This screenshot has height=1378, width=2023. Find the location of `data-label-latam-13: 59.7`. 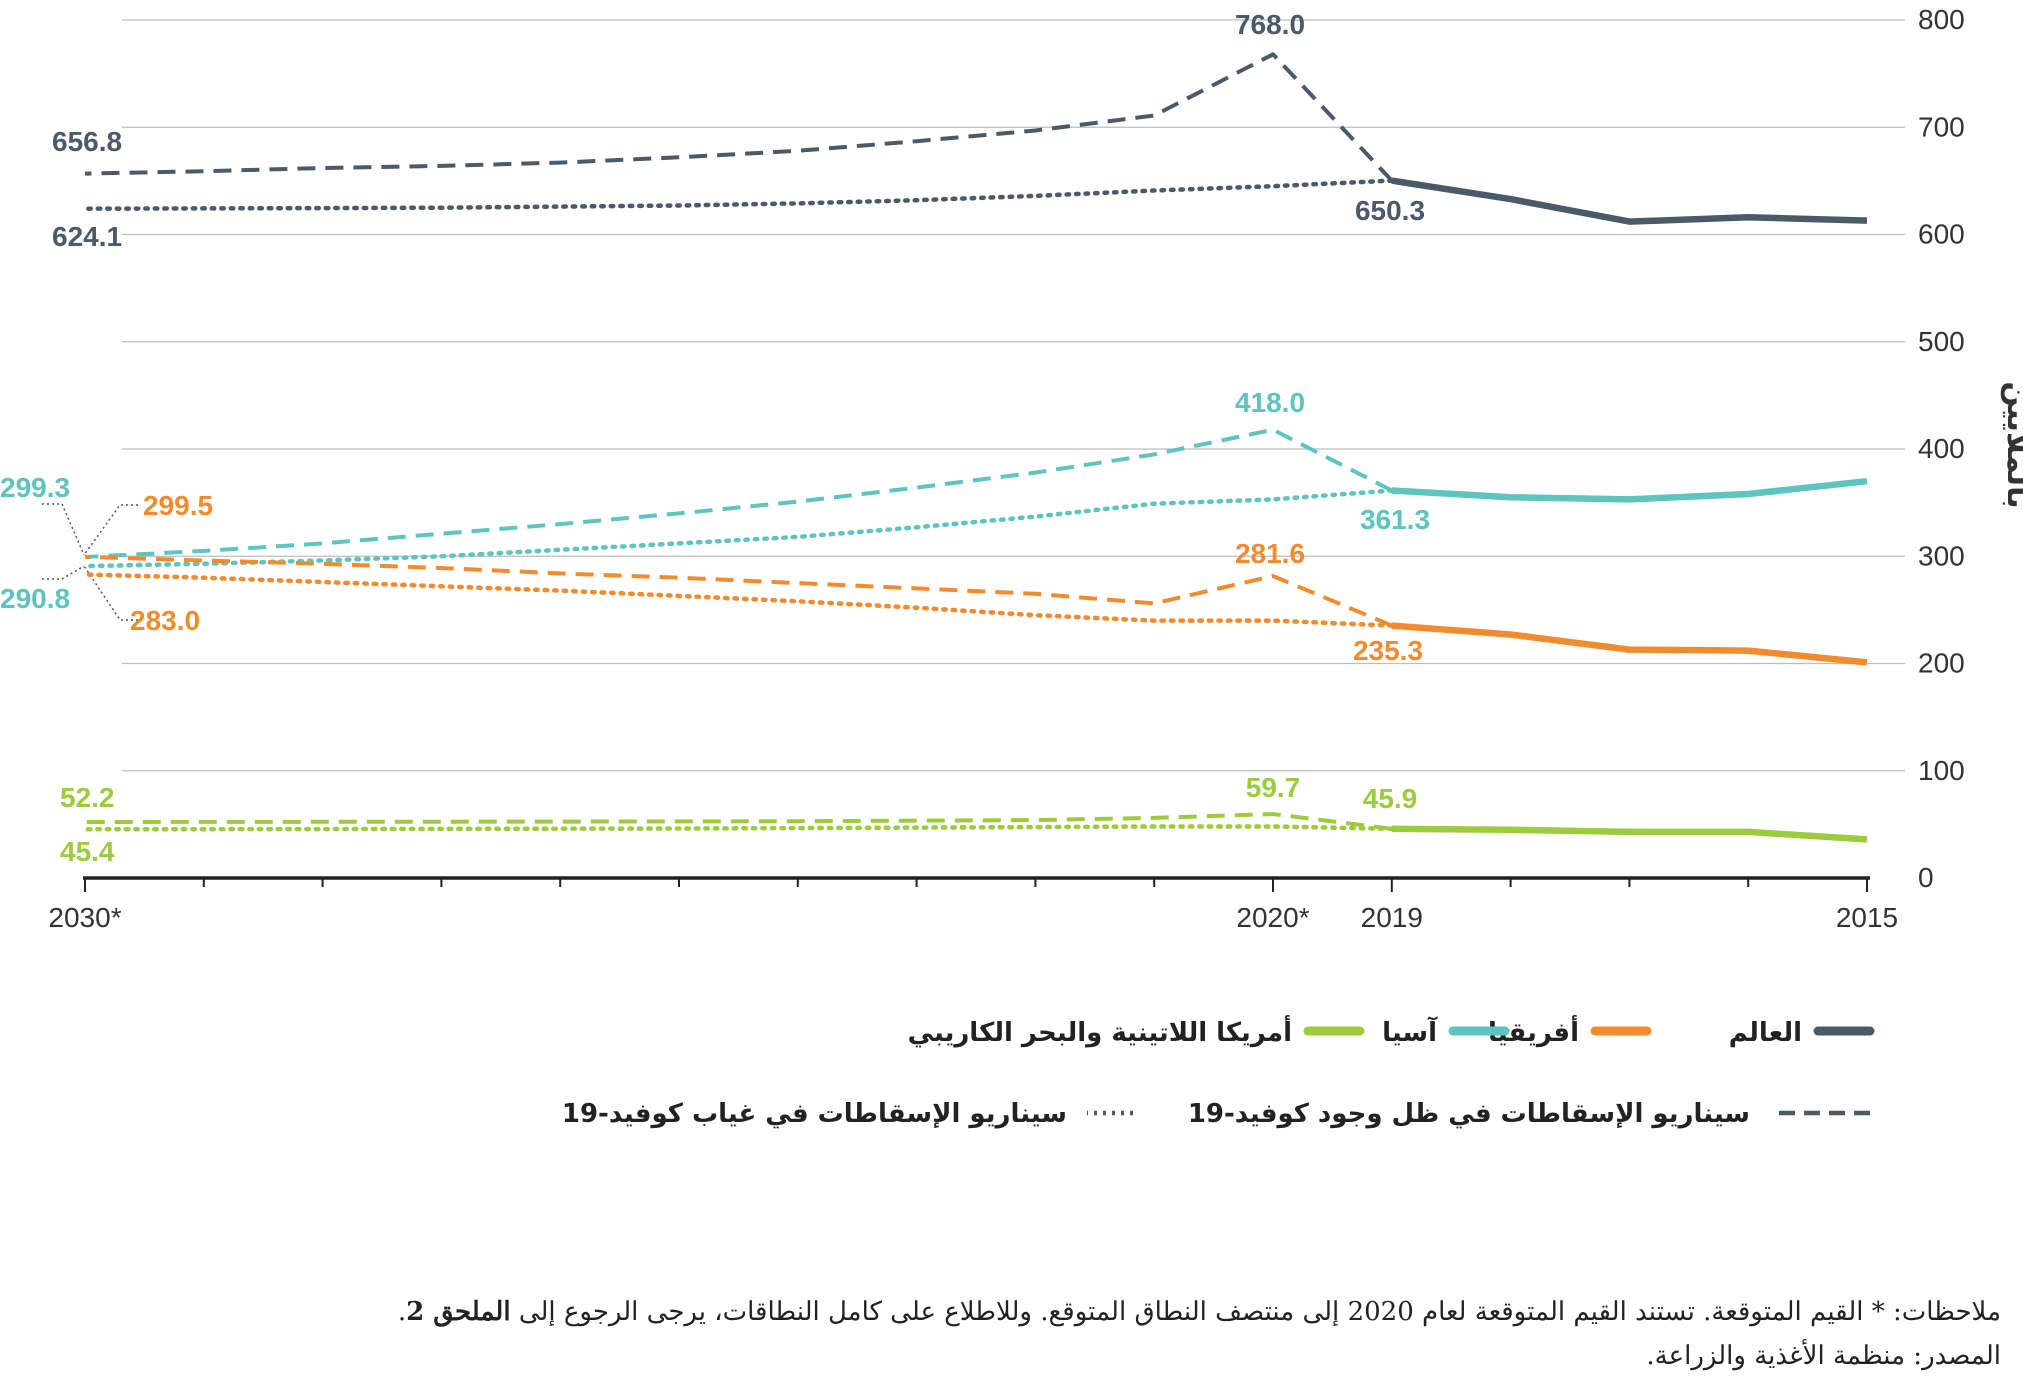

data-label-latam-13: 59.7 is located at coordinates (1273, 787).